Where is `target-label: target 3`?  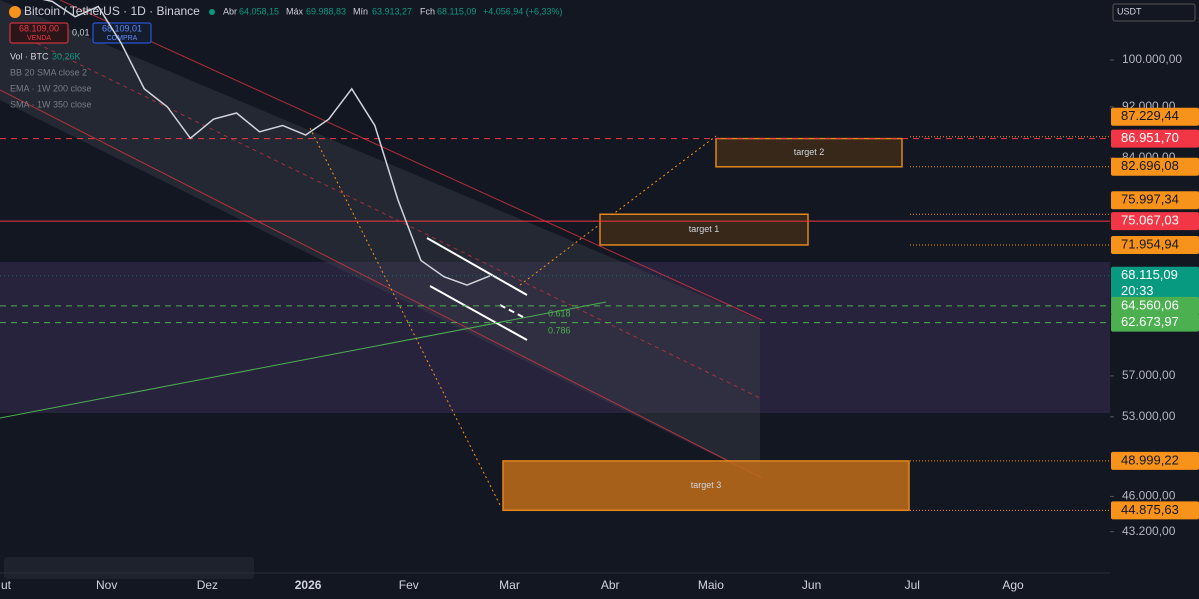
target-label: target 3 is located at coordinates (706, 485).